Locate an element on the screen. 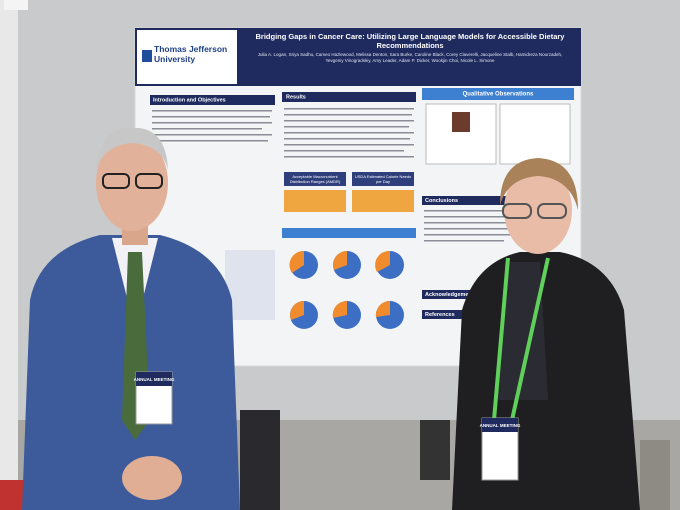  figure is located at coordinates (535, 134).